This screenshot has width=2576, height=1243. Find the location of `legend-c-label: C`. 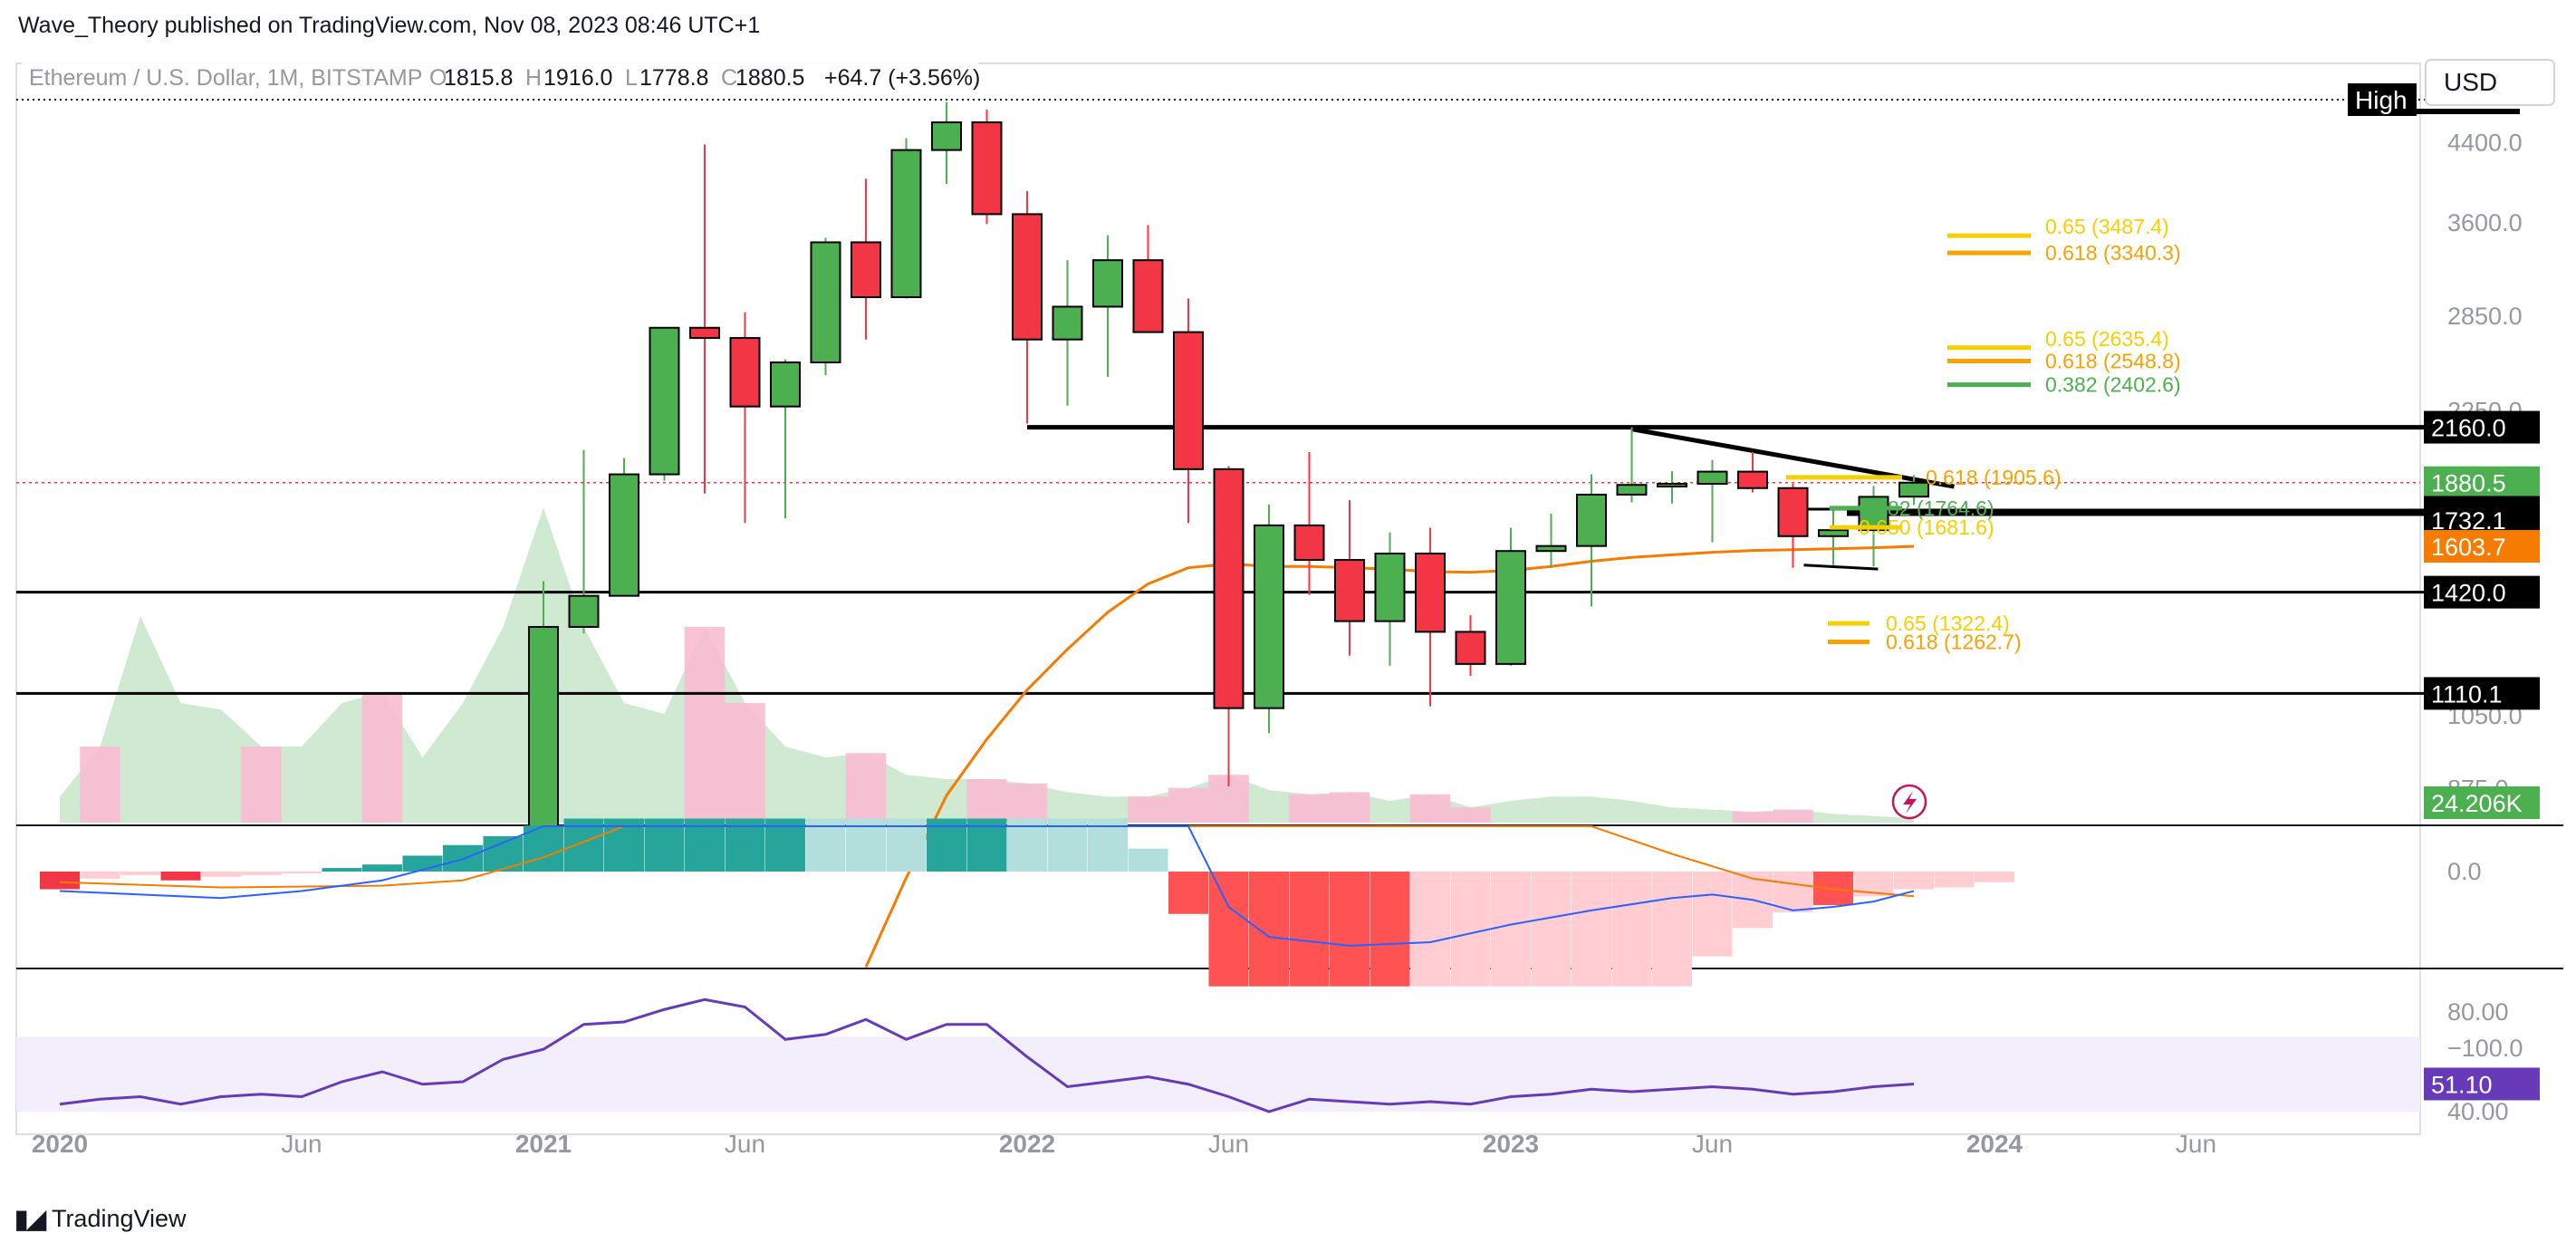

legend-c-label: C is located at coordinates (729, 78).